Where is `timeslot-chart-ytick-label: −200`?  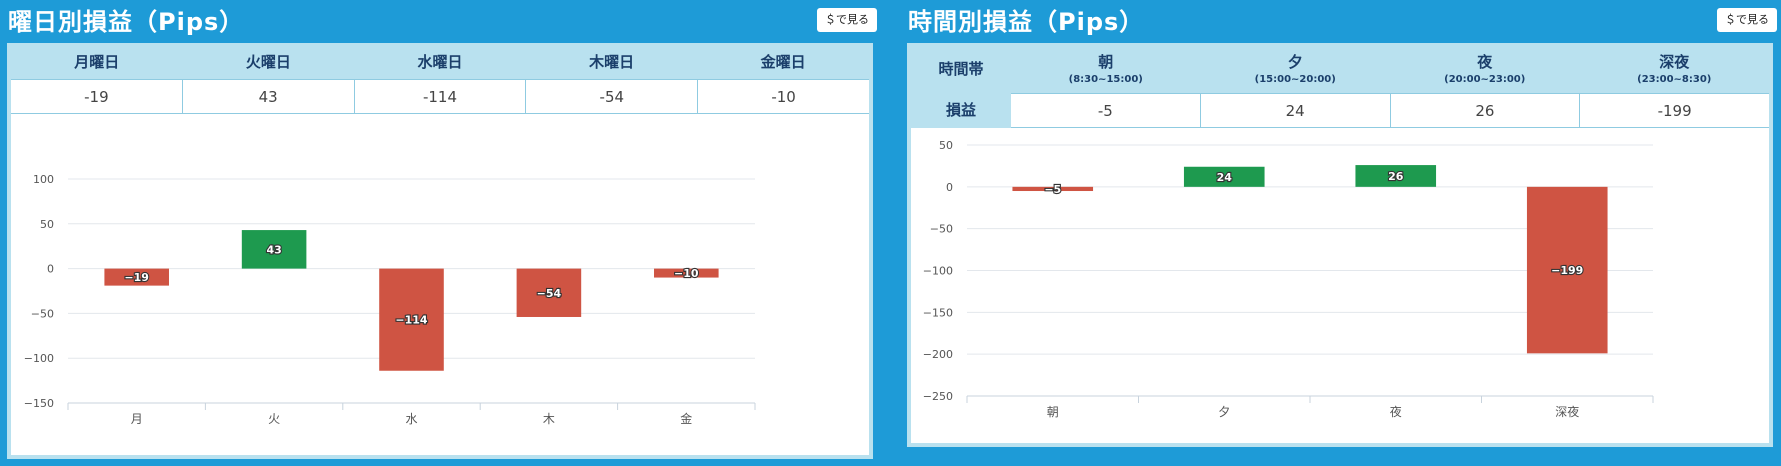 timeslot-chart-ytick-label: −200 is located at coordinates (938, 354).